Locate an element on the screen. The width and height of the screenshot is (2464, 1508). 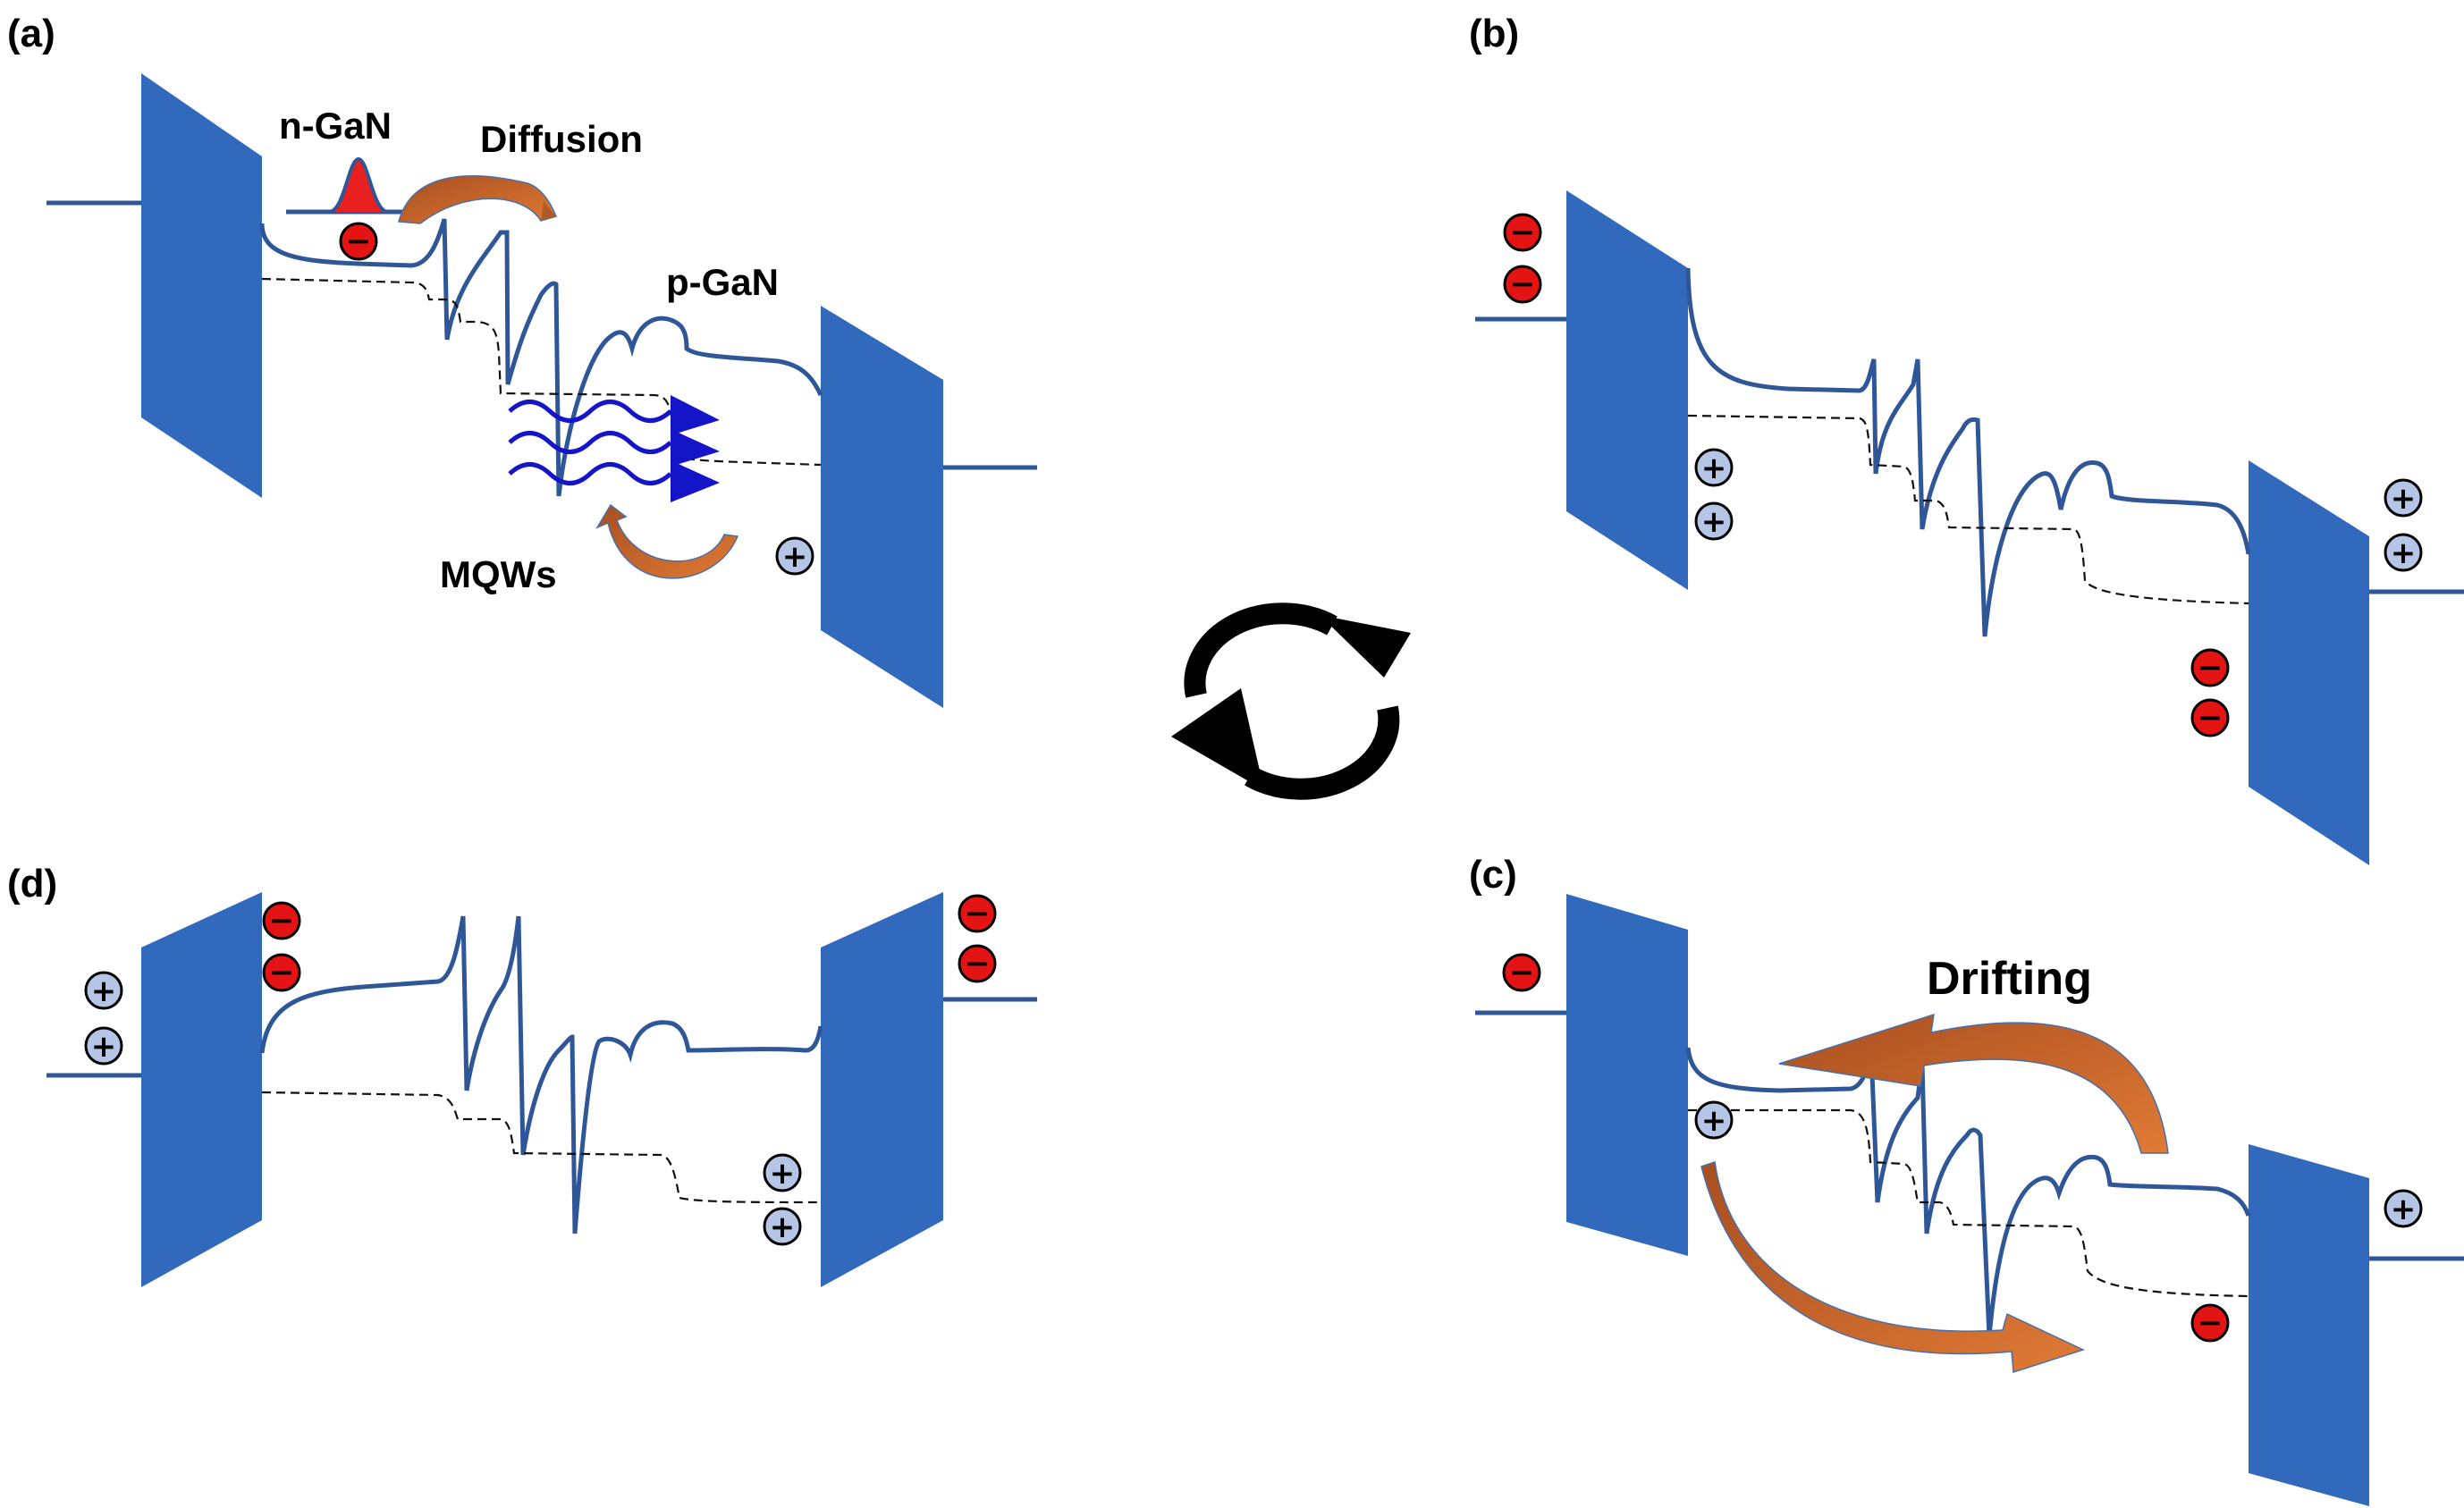
mqws-label: MQWs is located at coordinates (498, 574).